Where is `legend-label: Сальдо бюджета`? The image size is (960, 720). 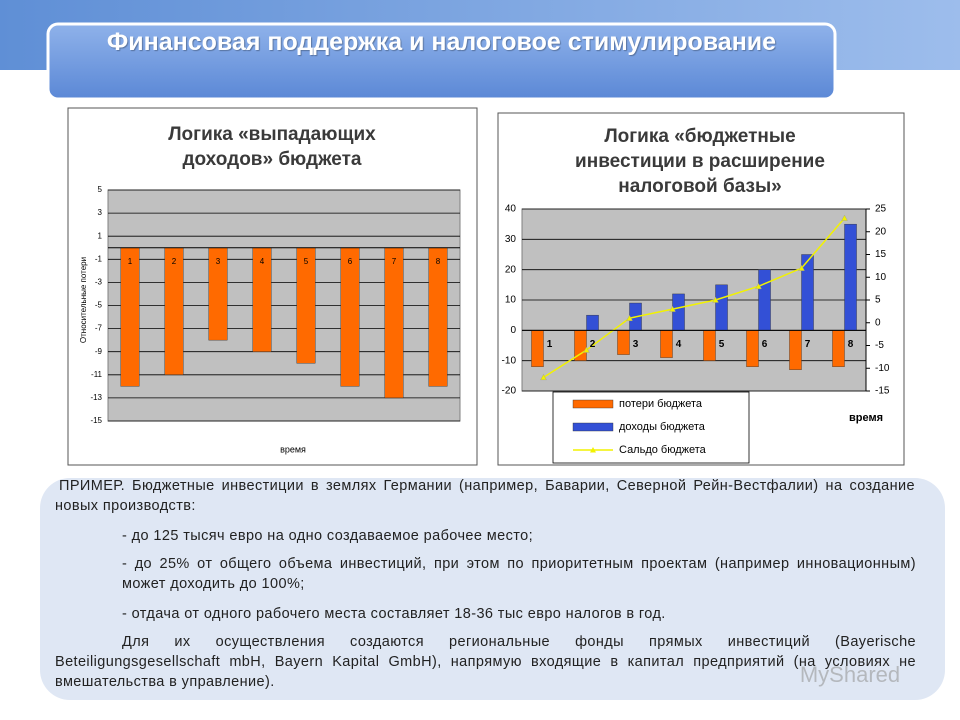
legend-label: Сальдо бюджета is located at coordinates (663, 450).